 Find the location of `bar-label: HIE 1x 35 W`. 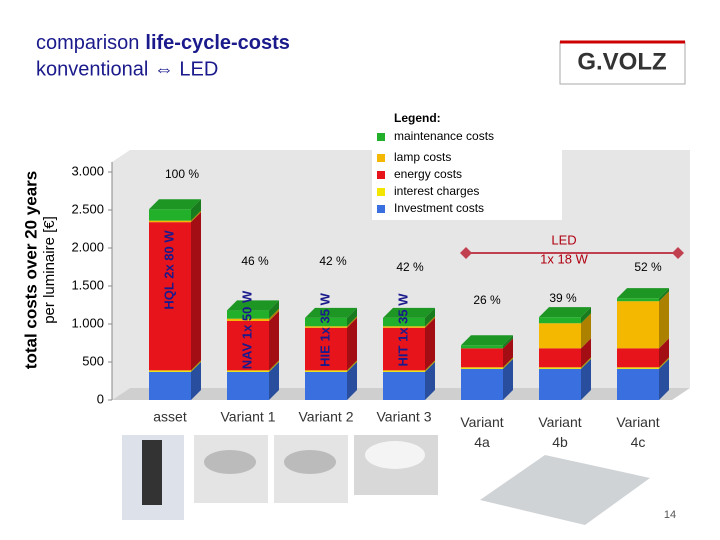

bar-label: HIE 1x 35 W is located at coordinates (324, 329).